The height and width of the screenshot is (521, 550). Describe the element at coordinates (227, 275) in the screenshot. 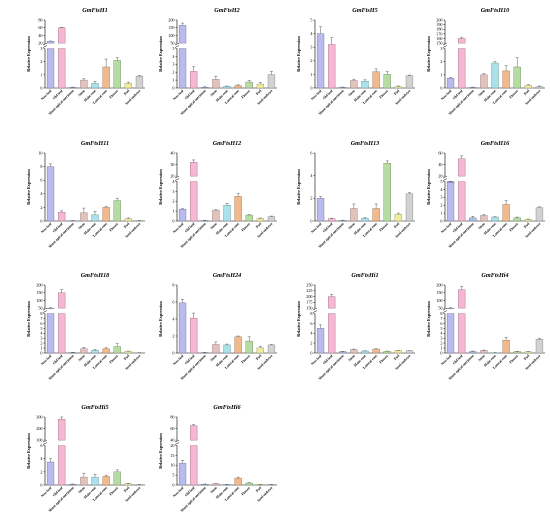

I see `chart-title: GmFtsH24` at that location.